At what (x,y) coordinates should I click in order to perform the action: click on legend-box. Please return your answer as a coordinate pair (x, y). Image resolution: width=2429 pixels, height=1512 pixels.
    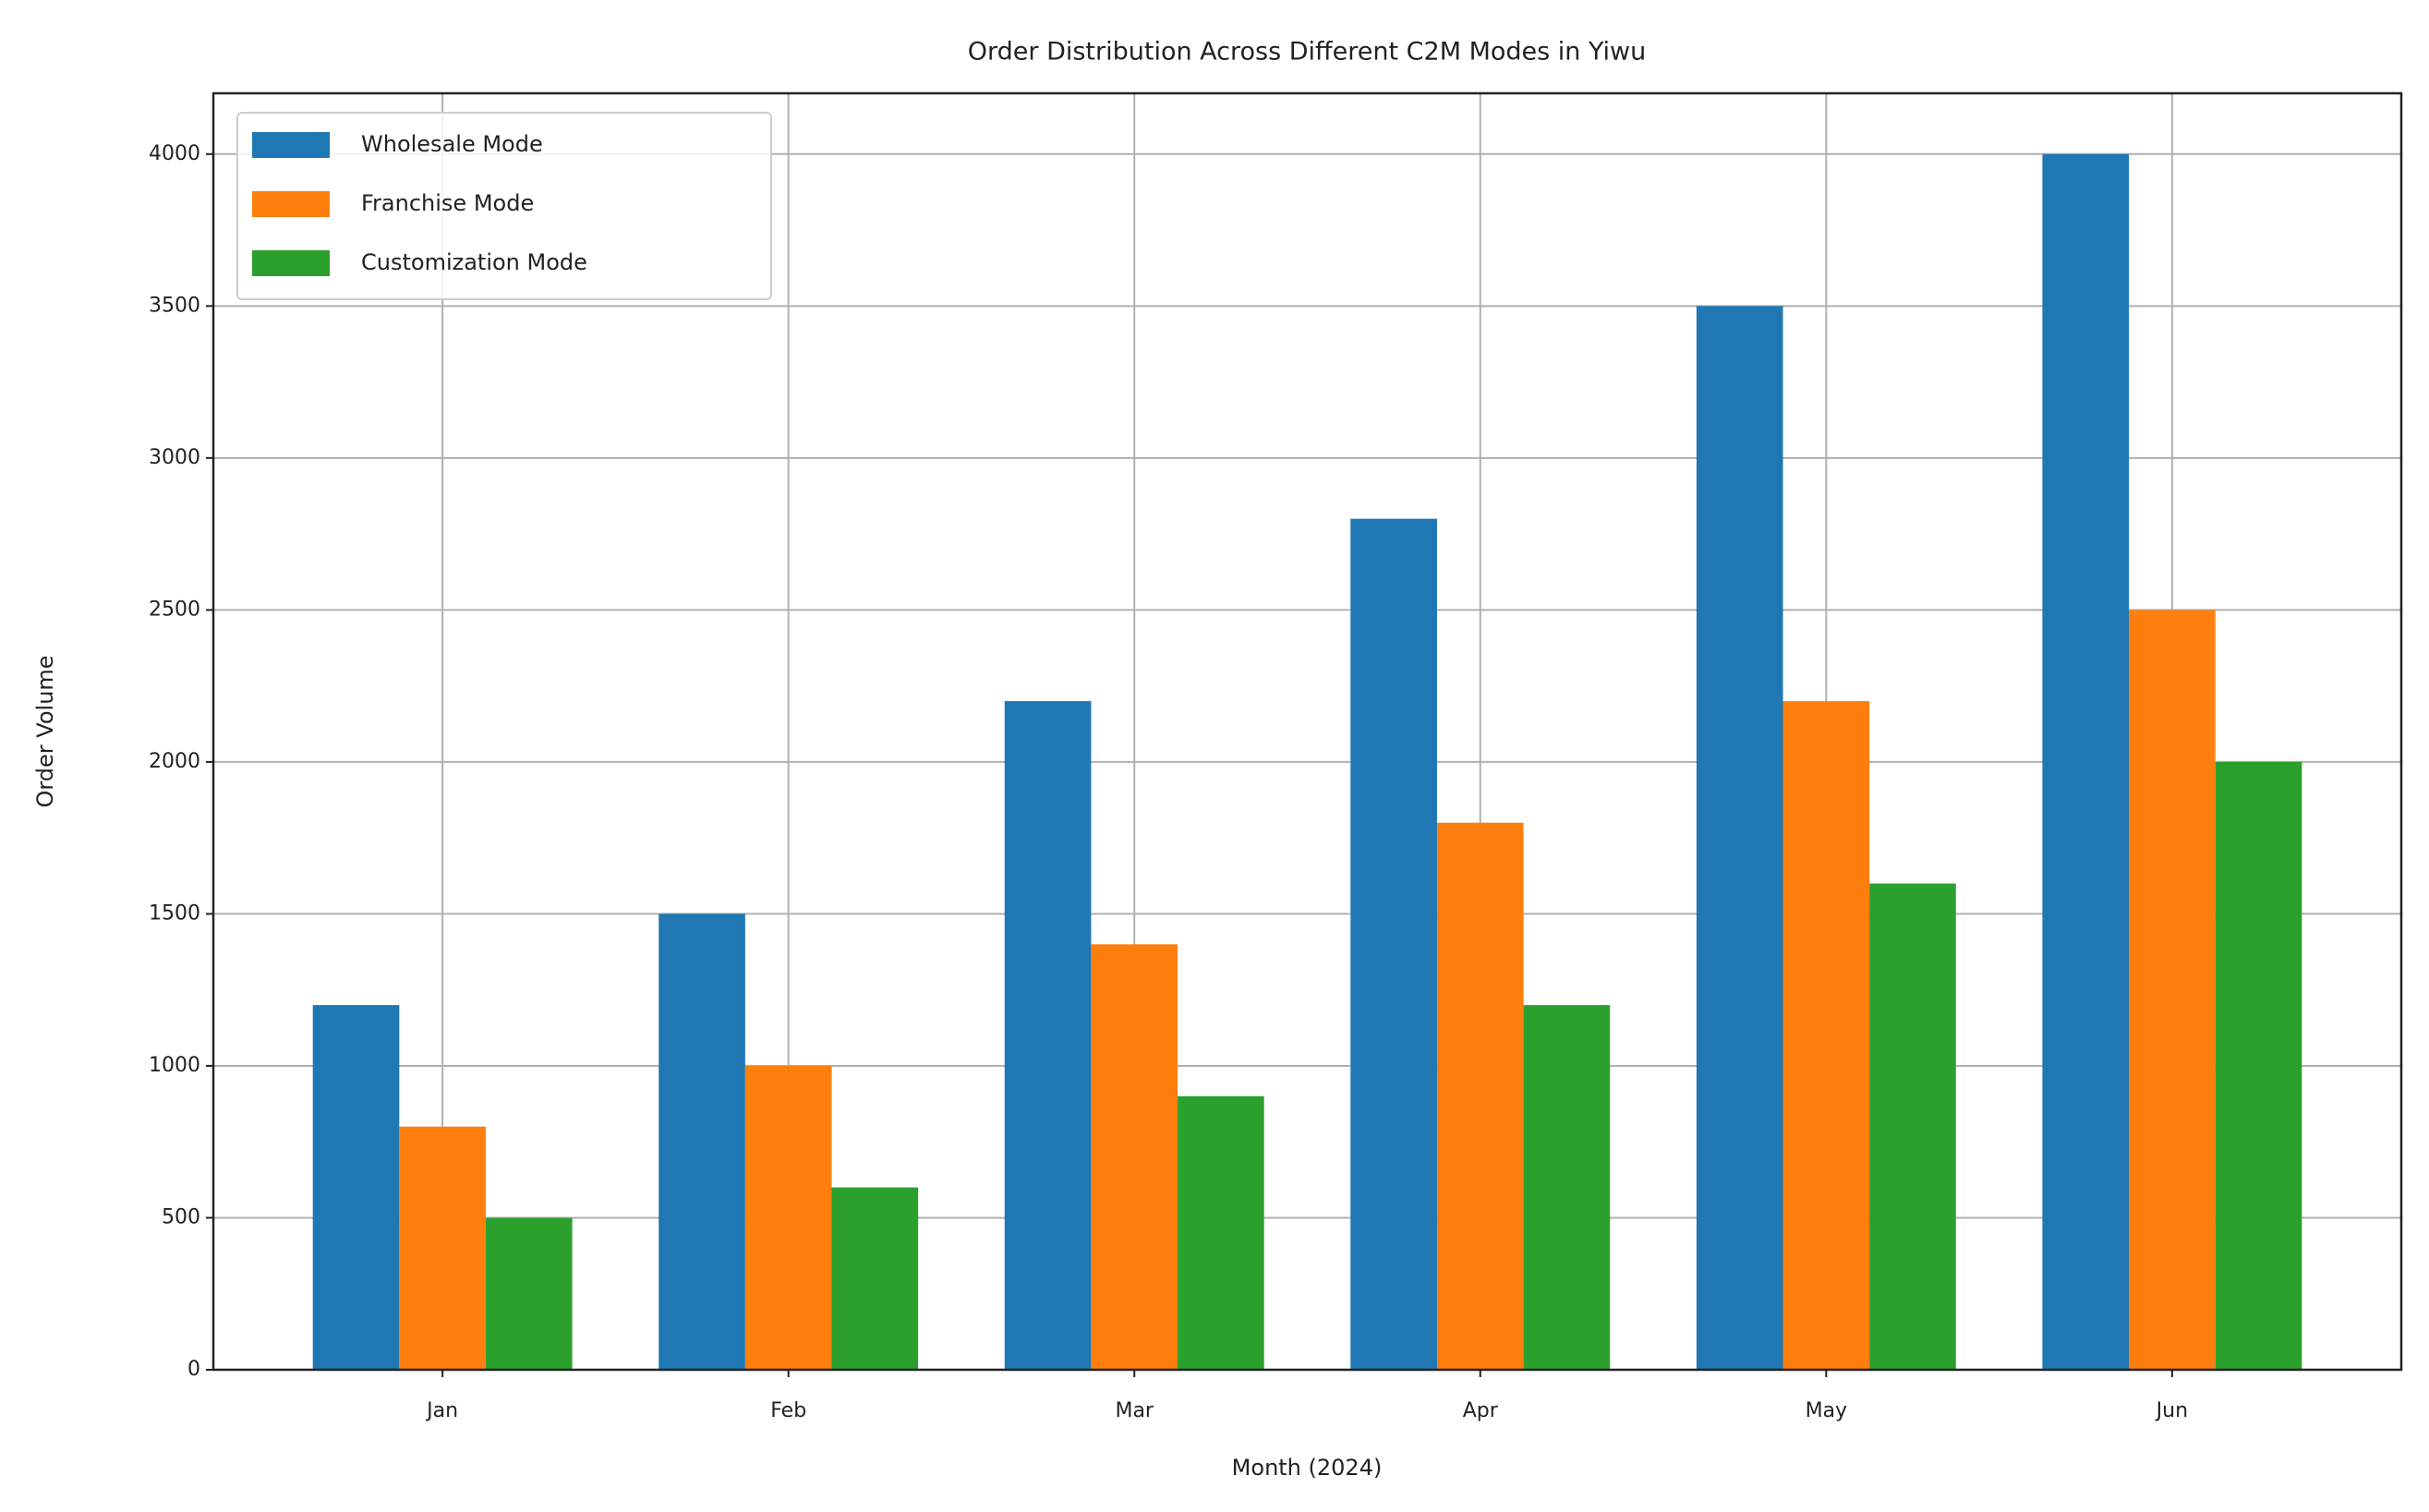
    Looking at the image, I should click on (504, 206).